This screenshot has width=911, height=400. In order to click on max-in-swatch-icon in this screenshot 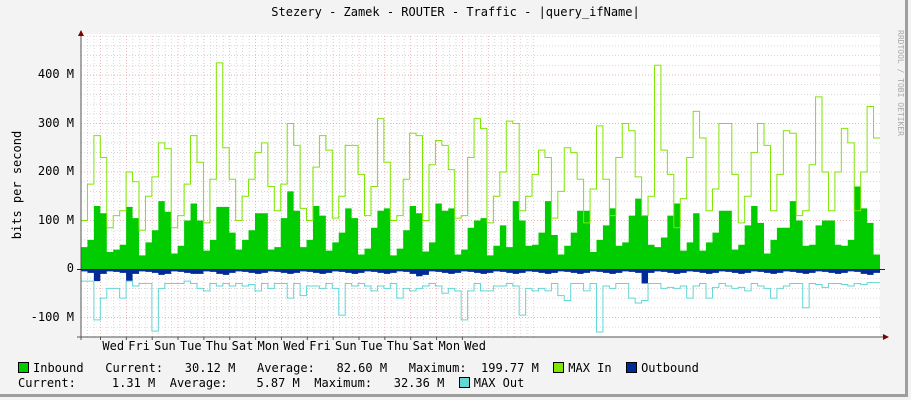, I will do `click(559, 367)`.